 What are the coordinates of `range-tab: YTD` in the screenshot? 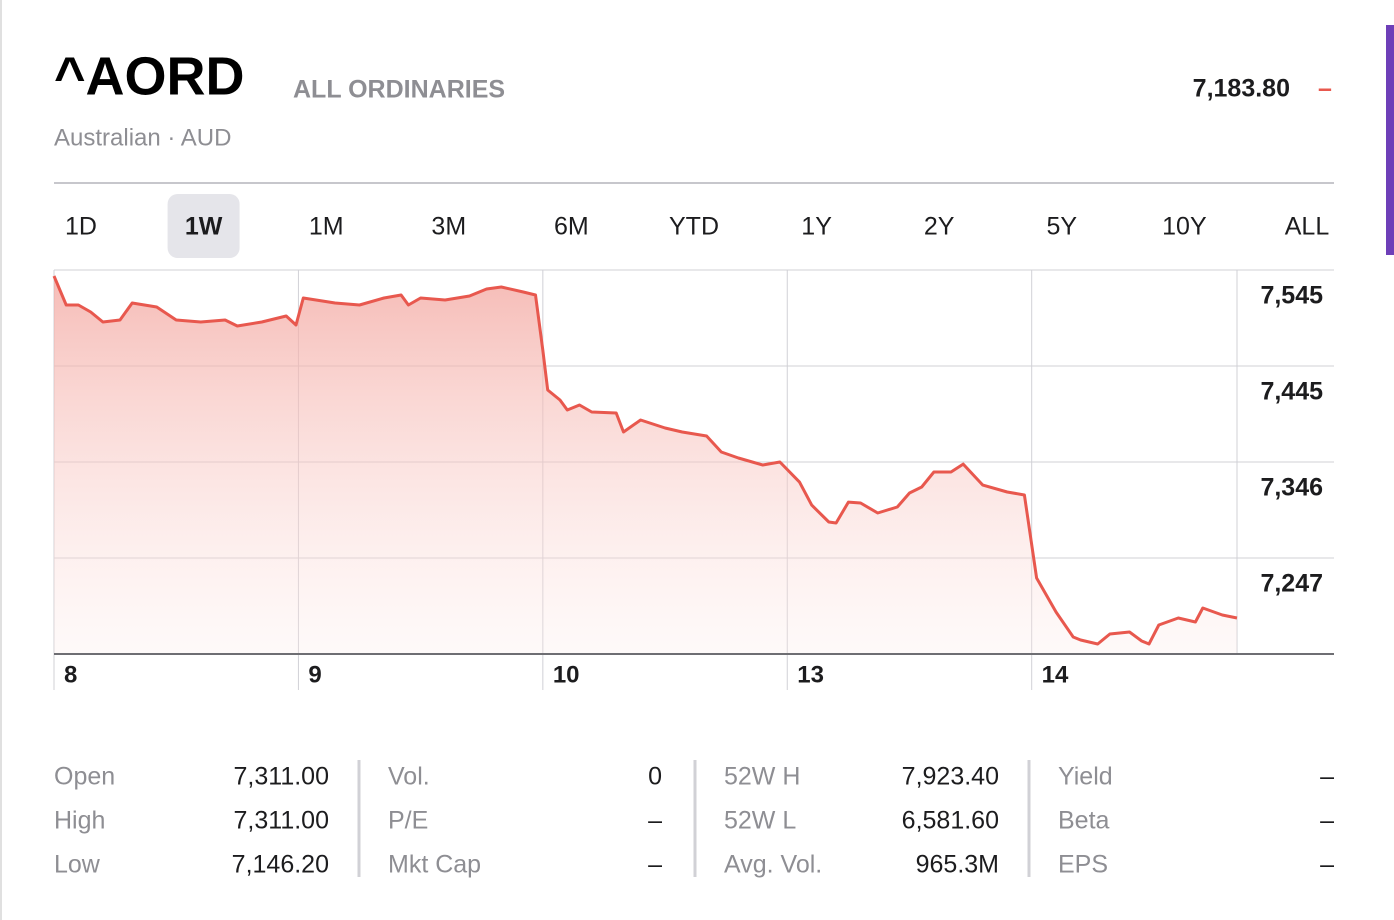 It's located at (694, 227).